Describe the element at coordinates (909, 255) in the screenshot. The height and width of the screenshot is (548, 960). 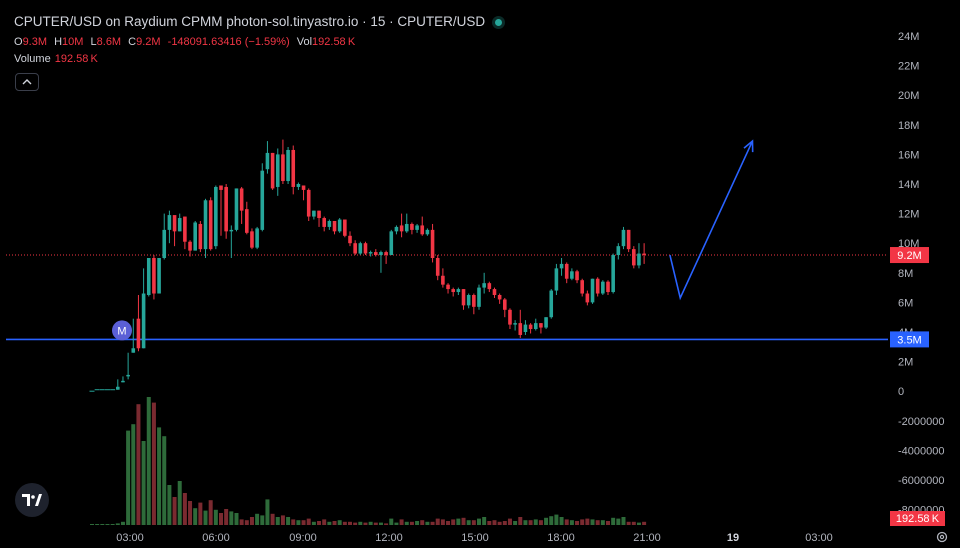
I see `last-price-tag` at that location.